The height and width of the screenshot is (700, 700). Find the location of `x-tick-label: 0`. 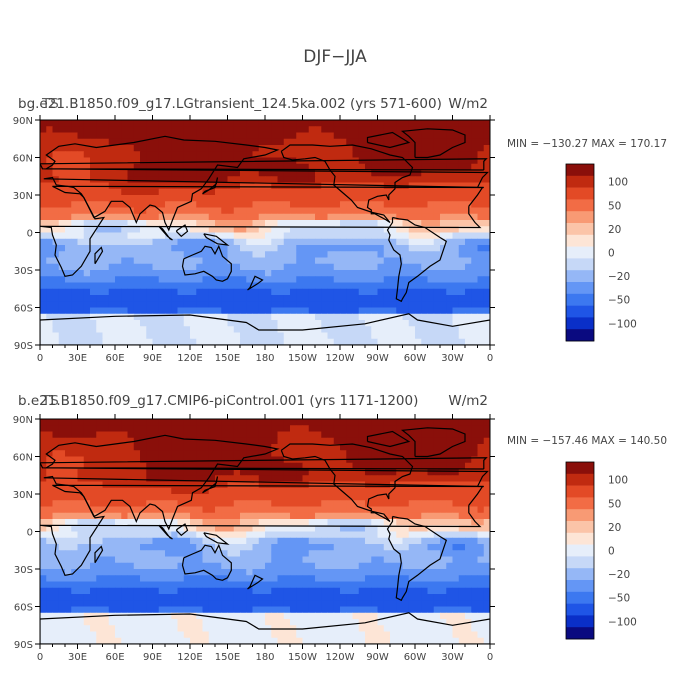

x-tick-label: 0 is located at coordinates (490, 358).